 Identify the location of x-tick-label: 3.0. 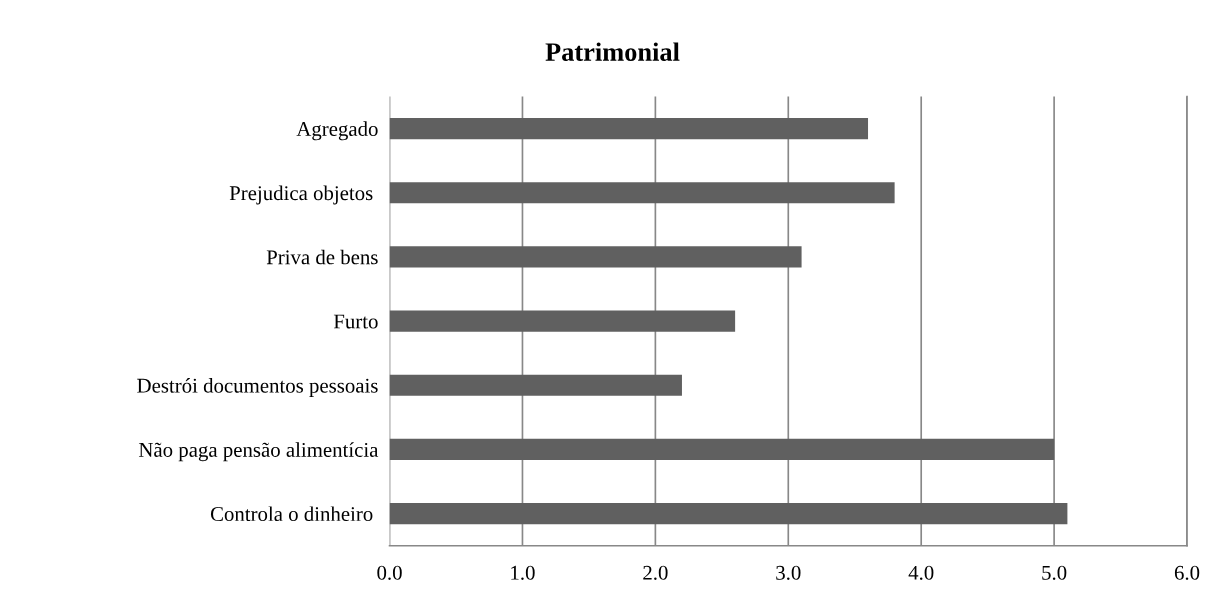
(788, 572).